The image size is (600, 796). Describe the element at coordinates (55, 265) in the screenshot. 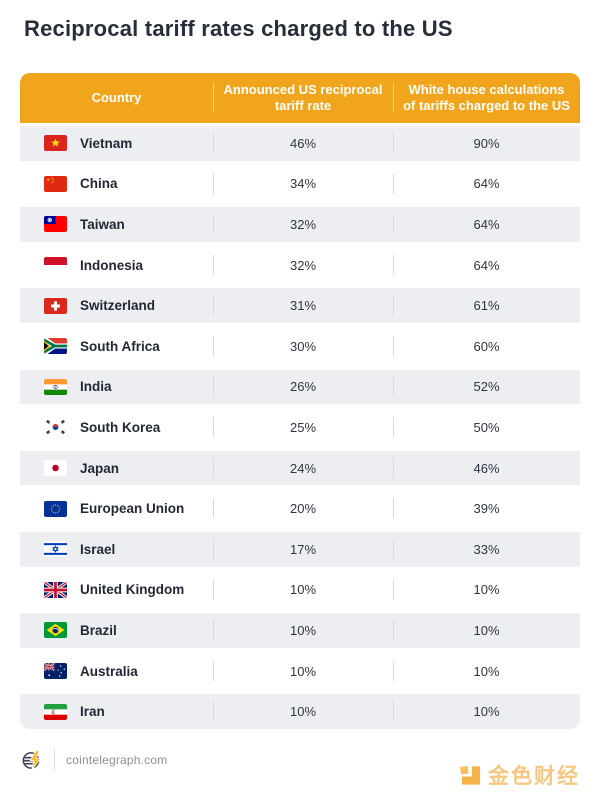

I see `indonesia-flag-icon` at that location.